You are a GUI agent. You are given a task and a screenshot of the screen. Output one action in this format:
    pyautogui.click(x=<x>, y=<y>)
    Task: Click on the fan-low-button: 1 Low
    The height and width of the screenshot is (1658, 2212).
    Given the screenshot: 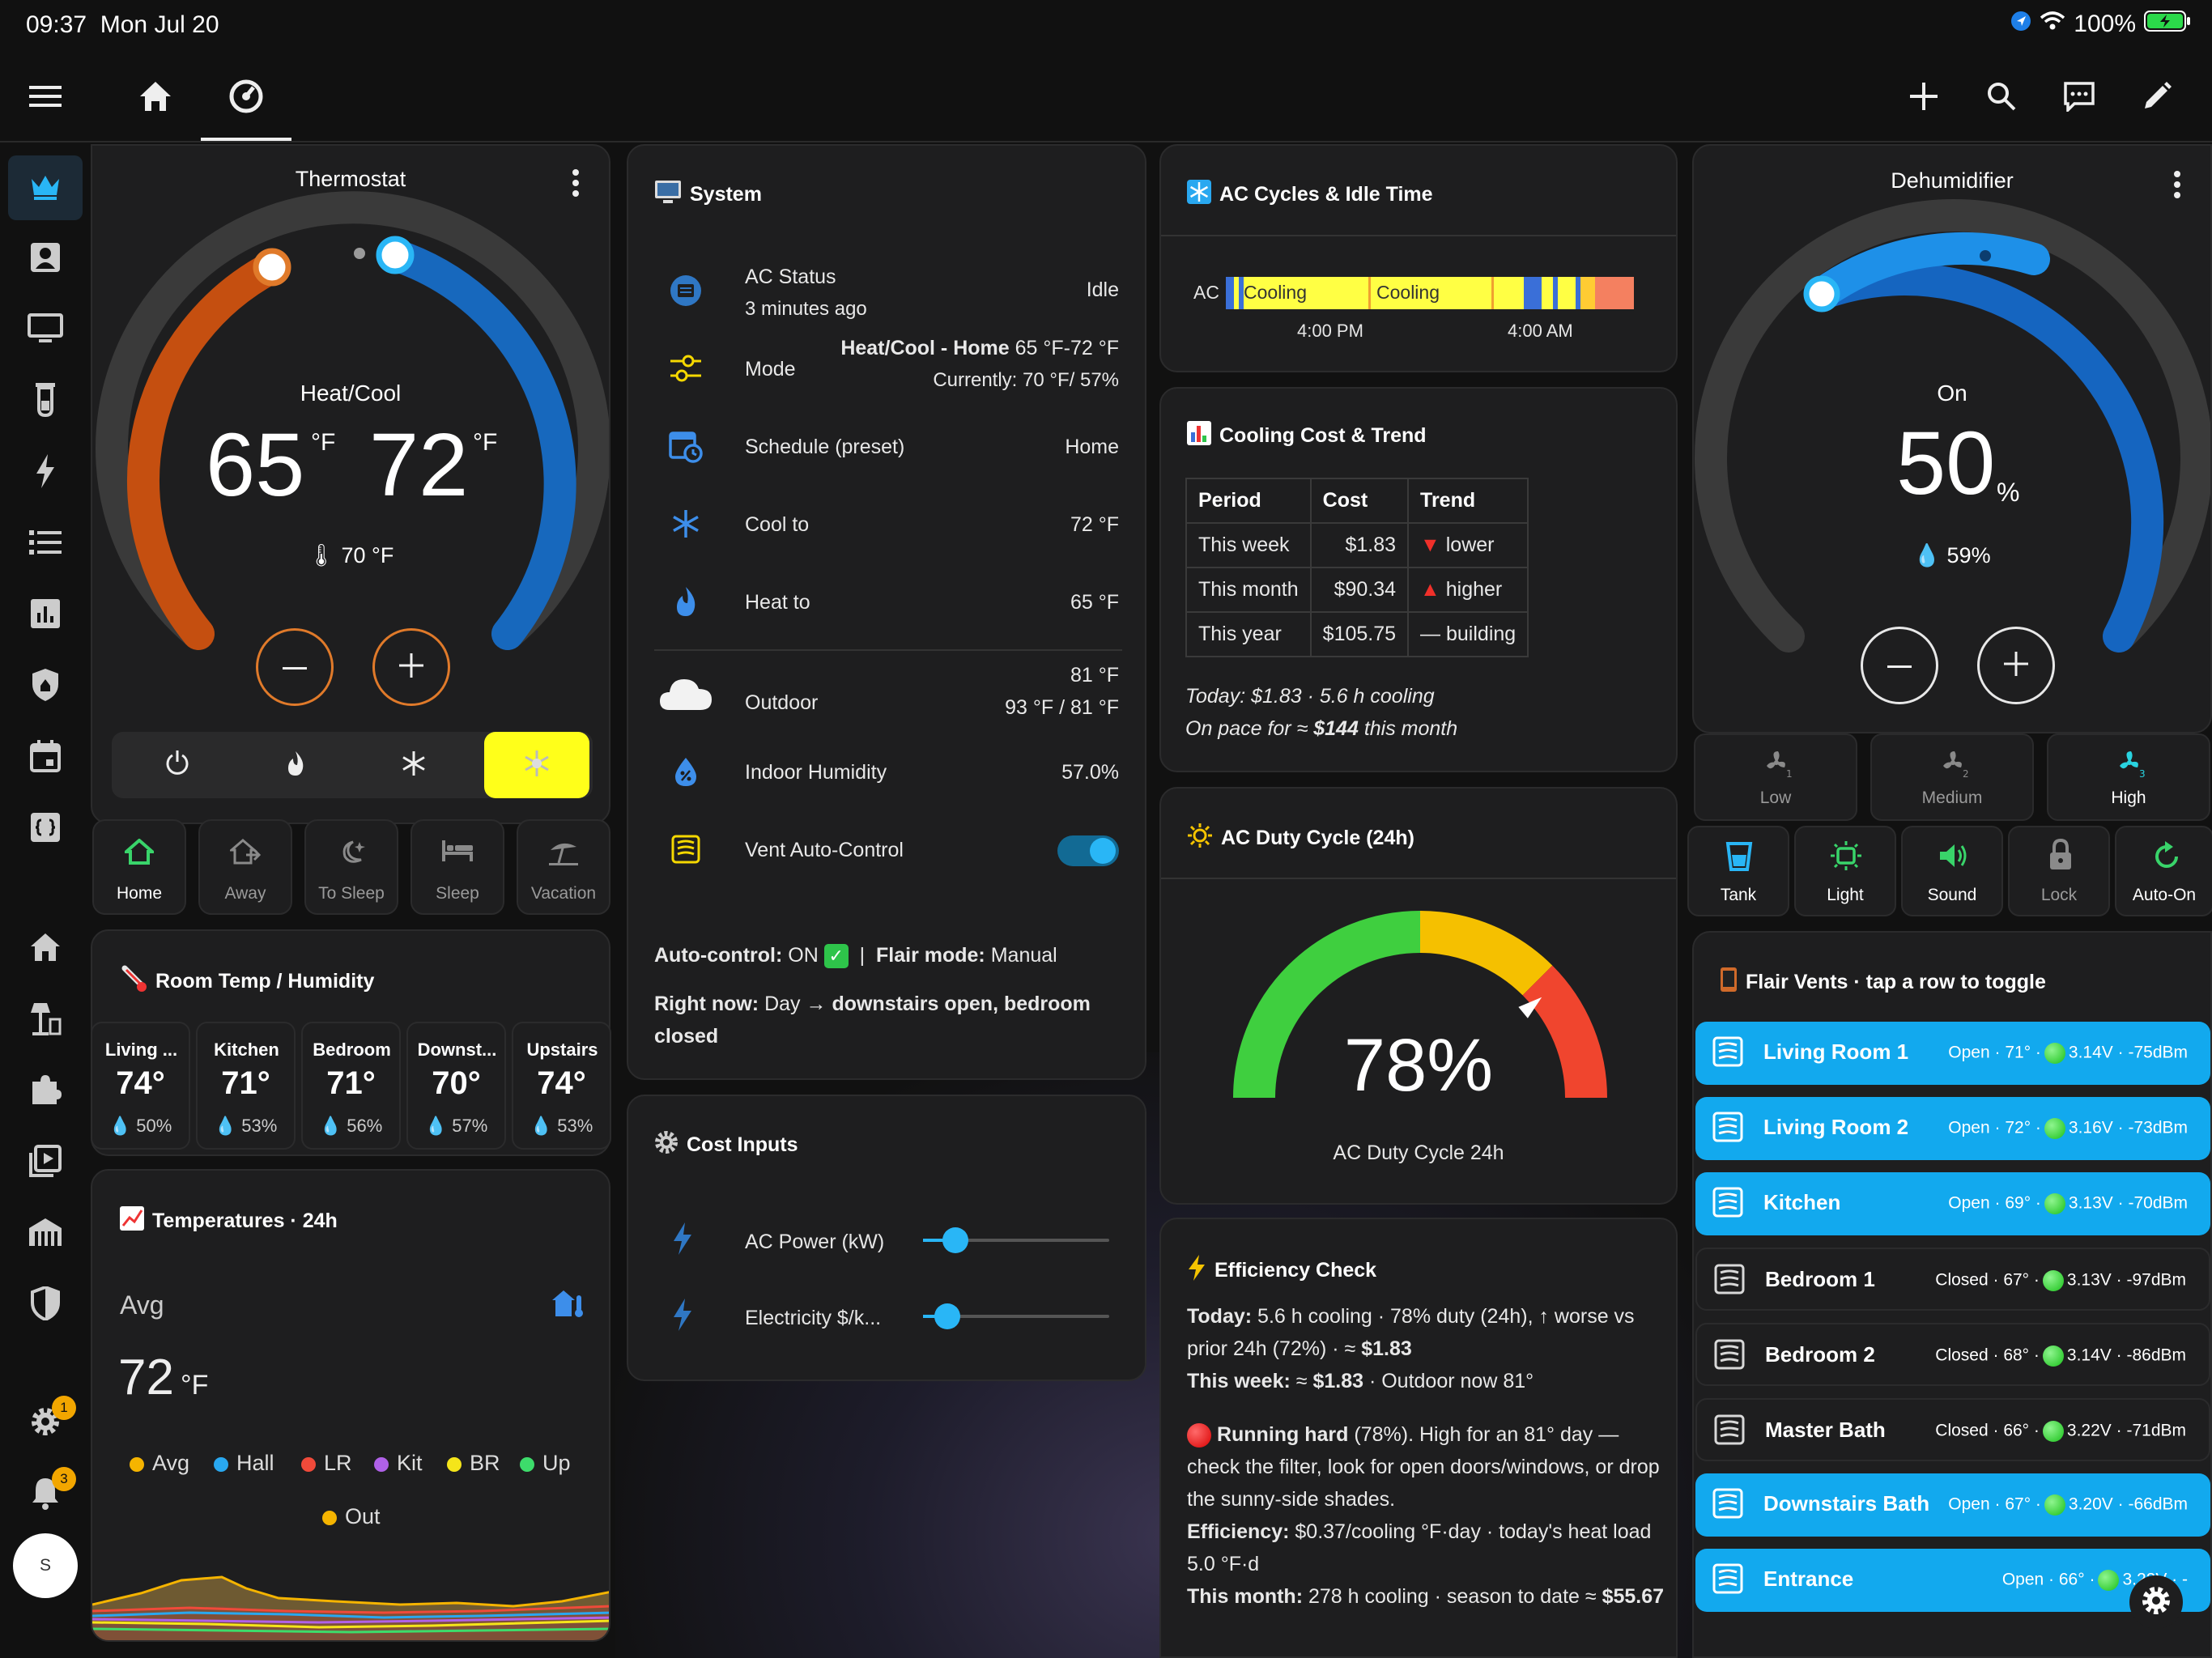 What is the action you would take?
    pyautogui.click(x=1776, y=777)
    